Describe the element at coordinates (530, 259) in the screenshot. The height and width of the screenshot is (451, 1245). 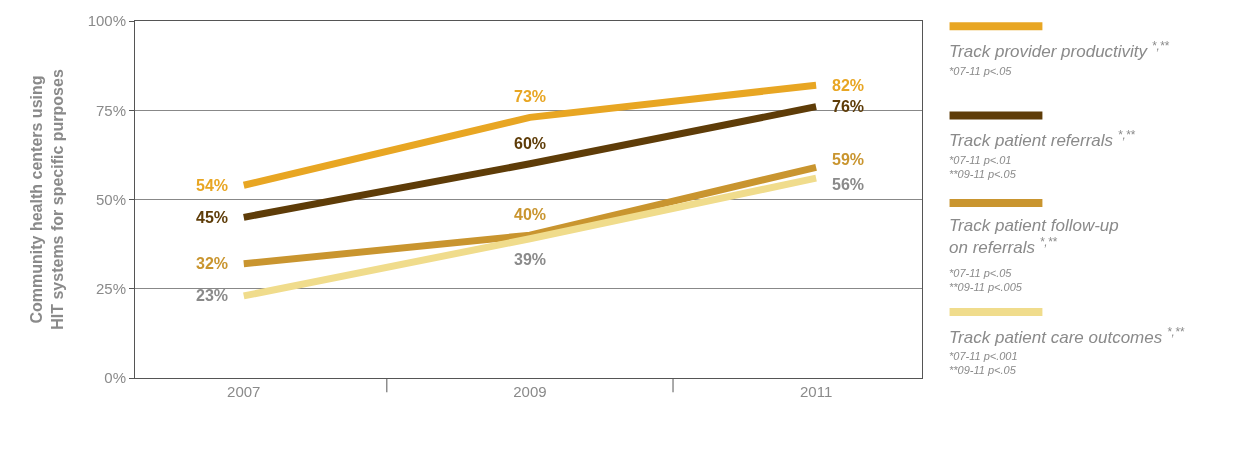
I see `data-label: 39%` at that location.